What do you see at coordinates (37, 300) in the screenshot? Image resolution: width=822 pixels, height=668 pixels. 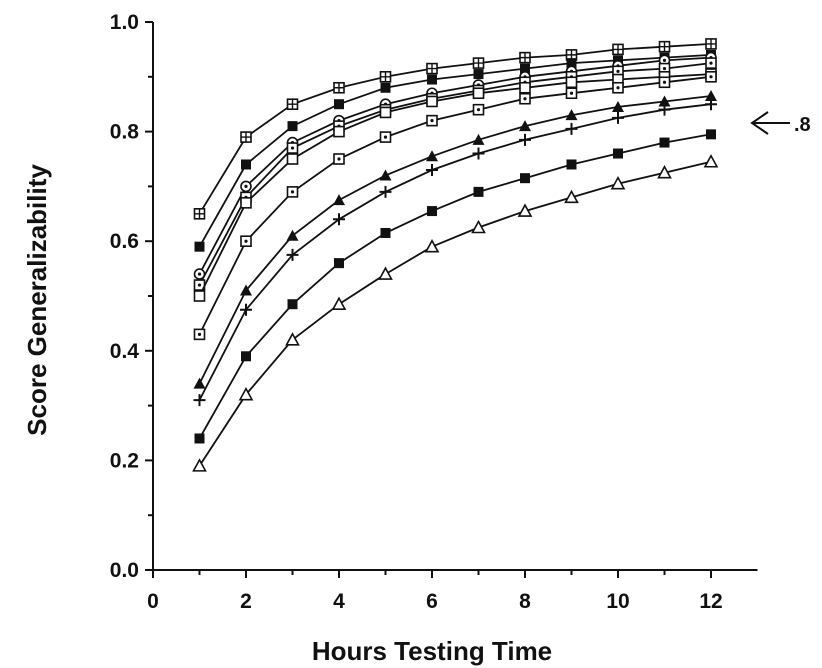 I see `y-axis-title: Score Generalizability` at bounding box center [37, 300].